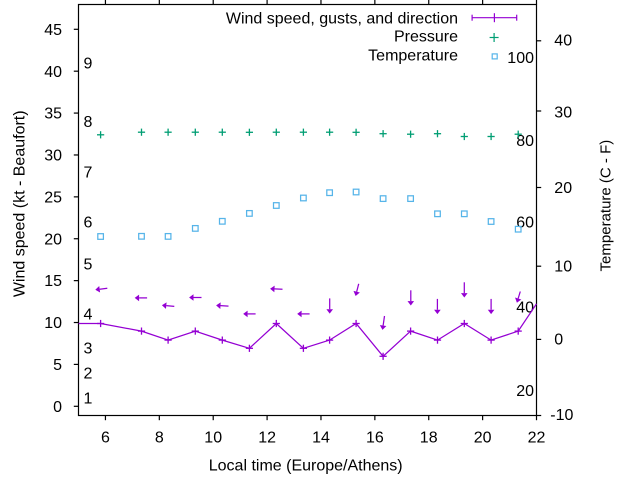  I want to click on svg-text: Pressure, so click(426, 37).